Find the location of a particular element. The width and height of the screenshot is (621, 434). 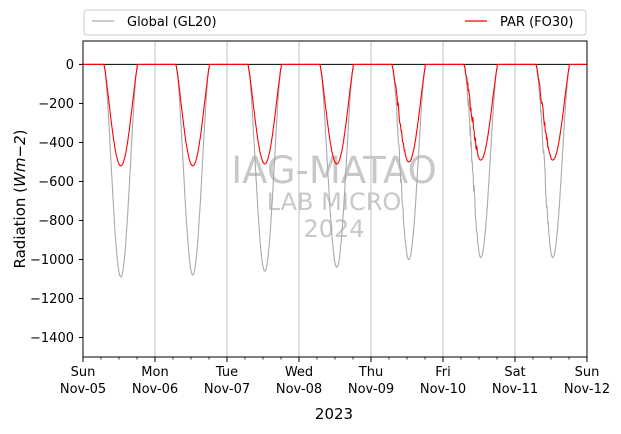

legend-label-par: PAR (FO30) is located at coordinates (536, 22).